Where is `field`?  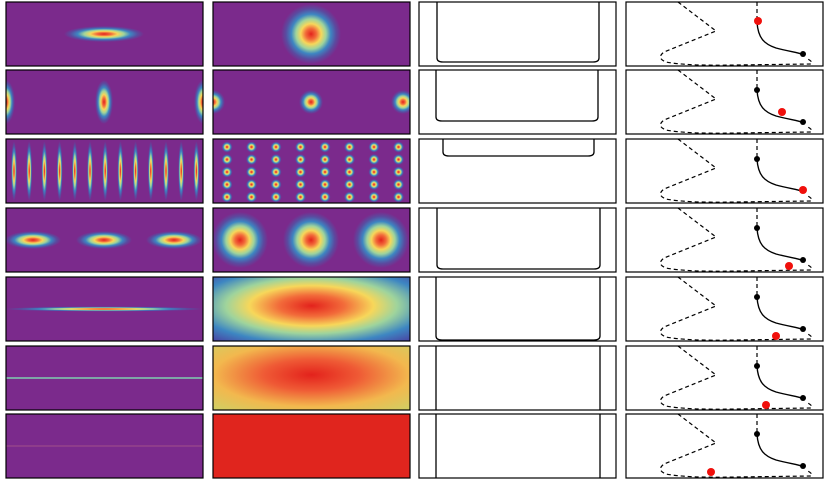
field is located at coordinates (311, 171).